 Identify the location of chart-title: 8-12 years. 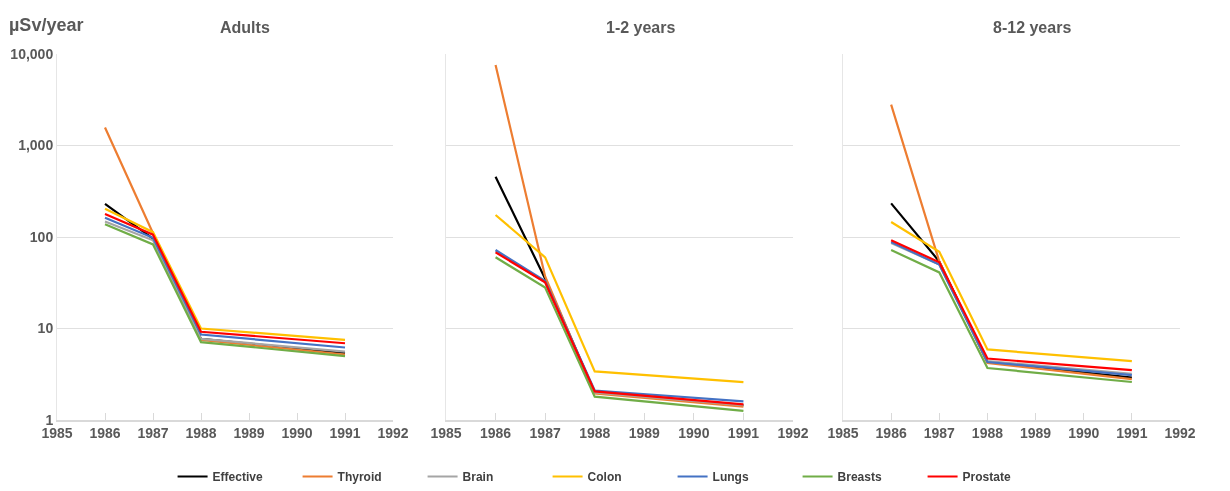
(1032, 27).